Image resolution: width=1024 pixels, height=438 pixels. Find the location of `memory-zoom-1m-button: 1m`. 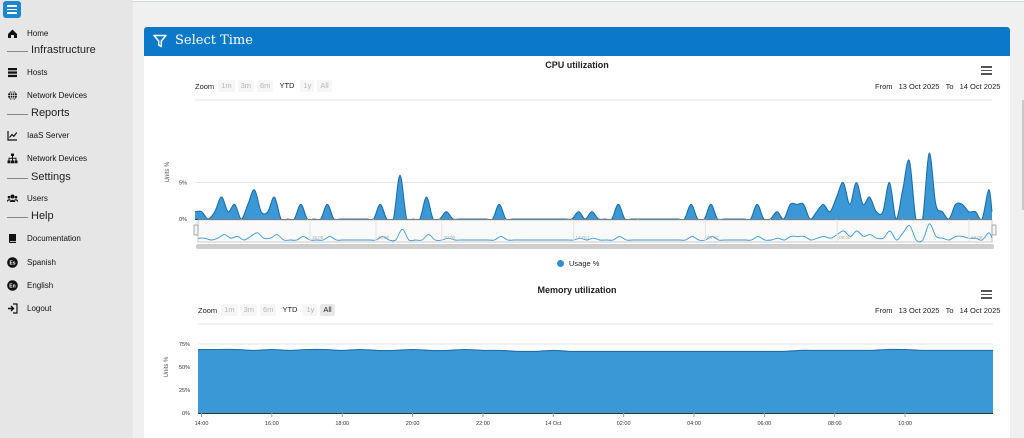

memory-zoom-1m-button: 1m is located at coordinates (229, 310).